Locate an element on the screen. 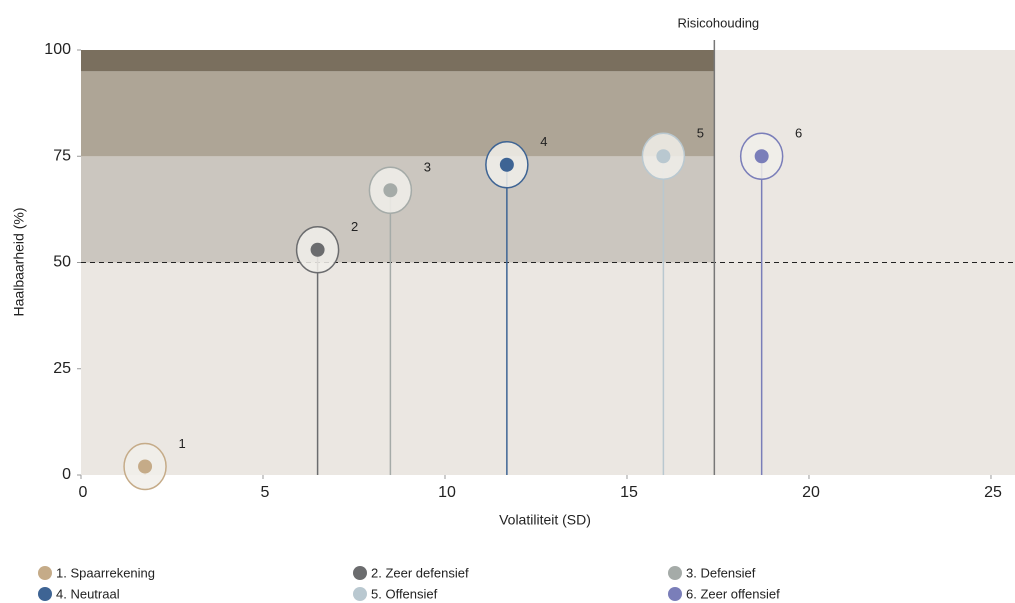  legend-label: 1. Spaarrekening is located at coordinates (105, 572).